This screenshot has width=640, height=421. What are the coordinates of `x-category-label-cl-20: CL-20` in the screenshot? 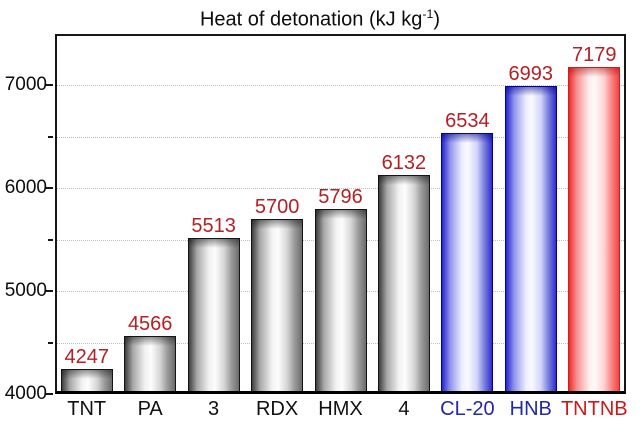 It's located at (467, 409).